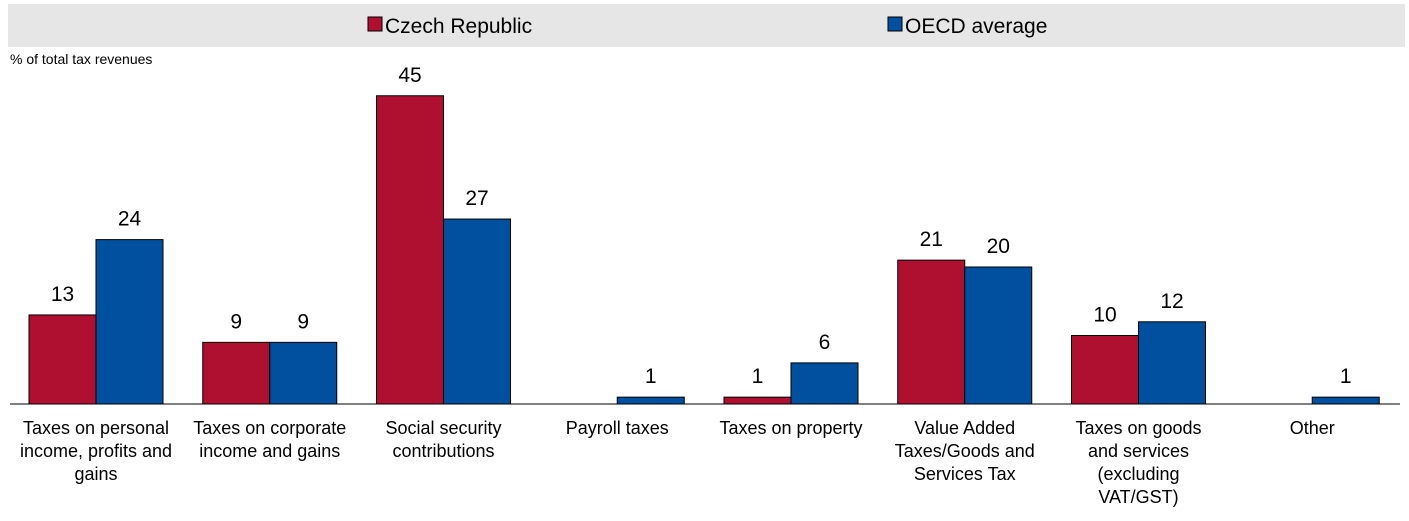 The image size is (1409, 521). What do you see at coordinates (965, 451) in the screenshot?
I see `category-label-5-line-1: Taxes/Goods and` at bounding box center [965, 451].